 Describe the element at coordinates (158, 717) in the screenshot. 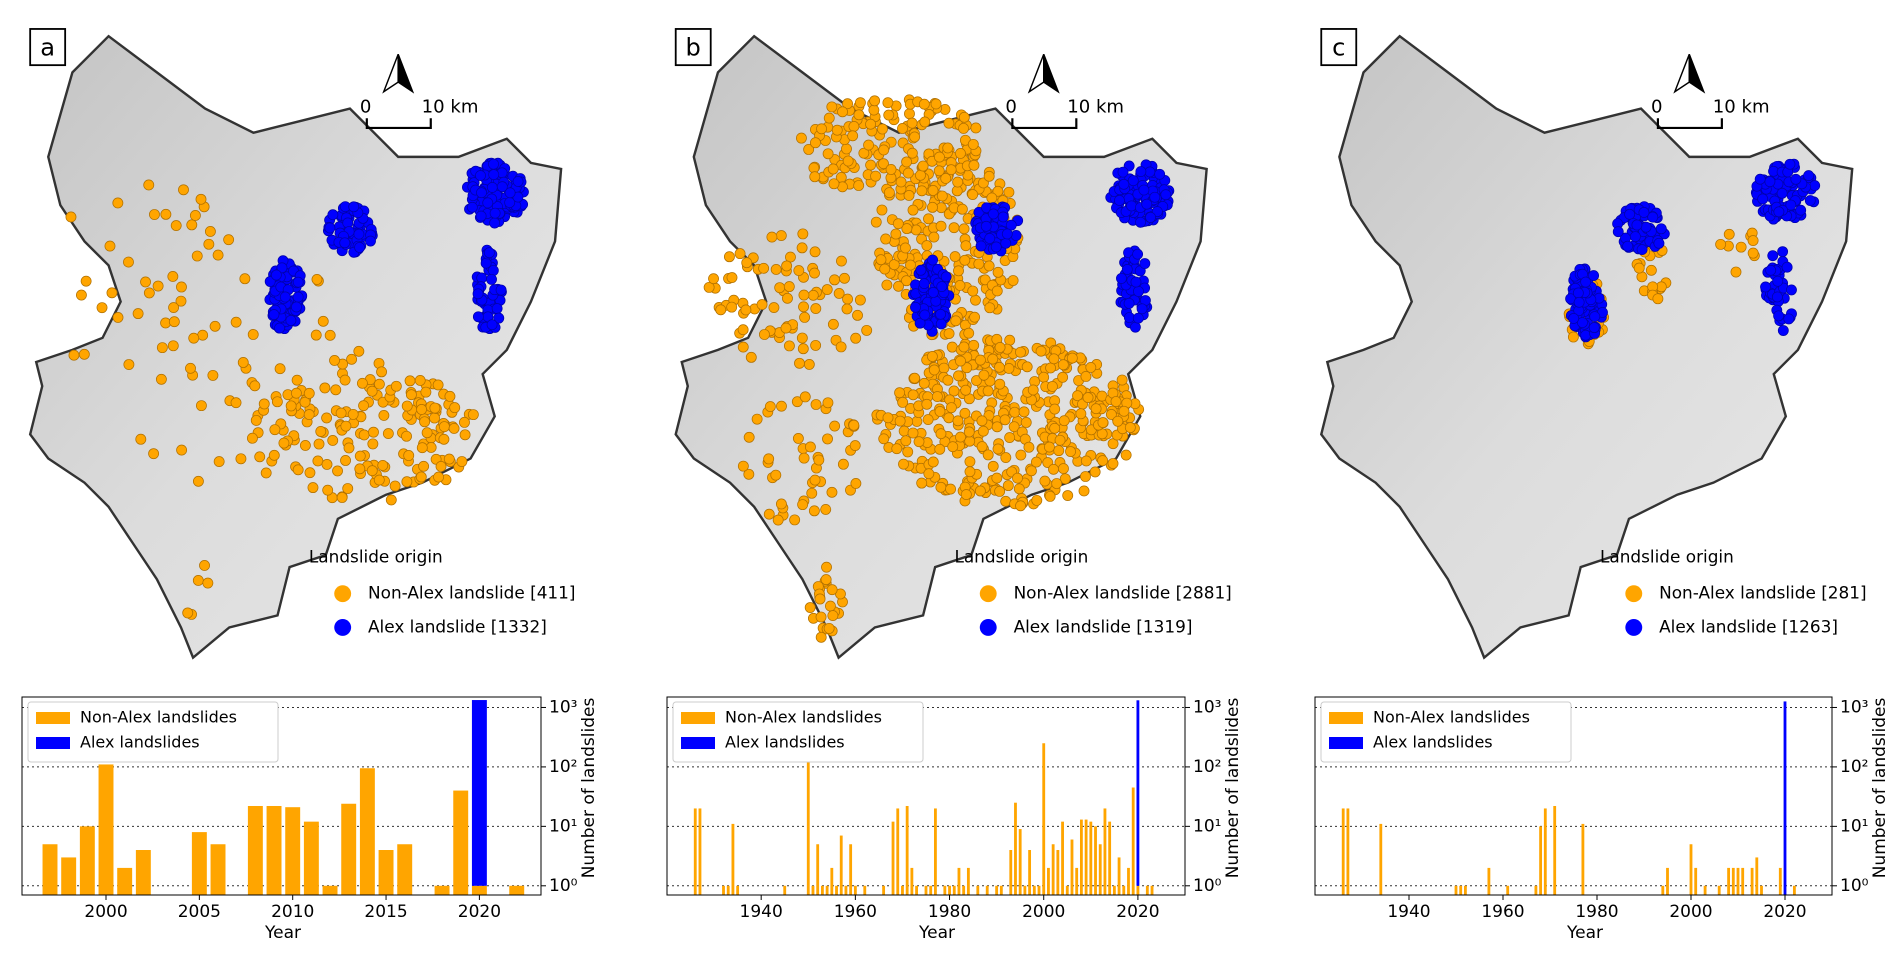

I see `legend-label: Non-Alex landslides` at that location.